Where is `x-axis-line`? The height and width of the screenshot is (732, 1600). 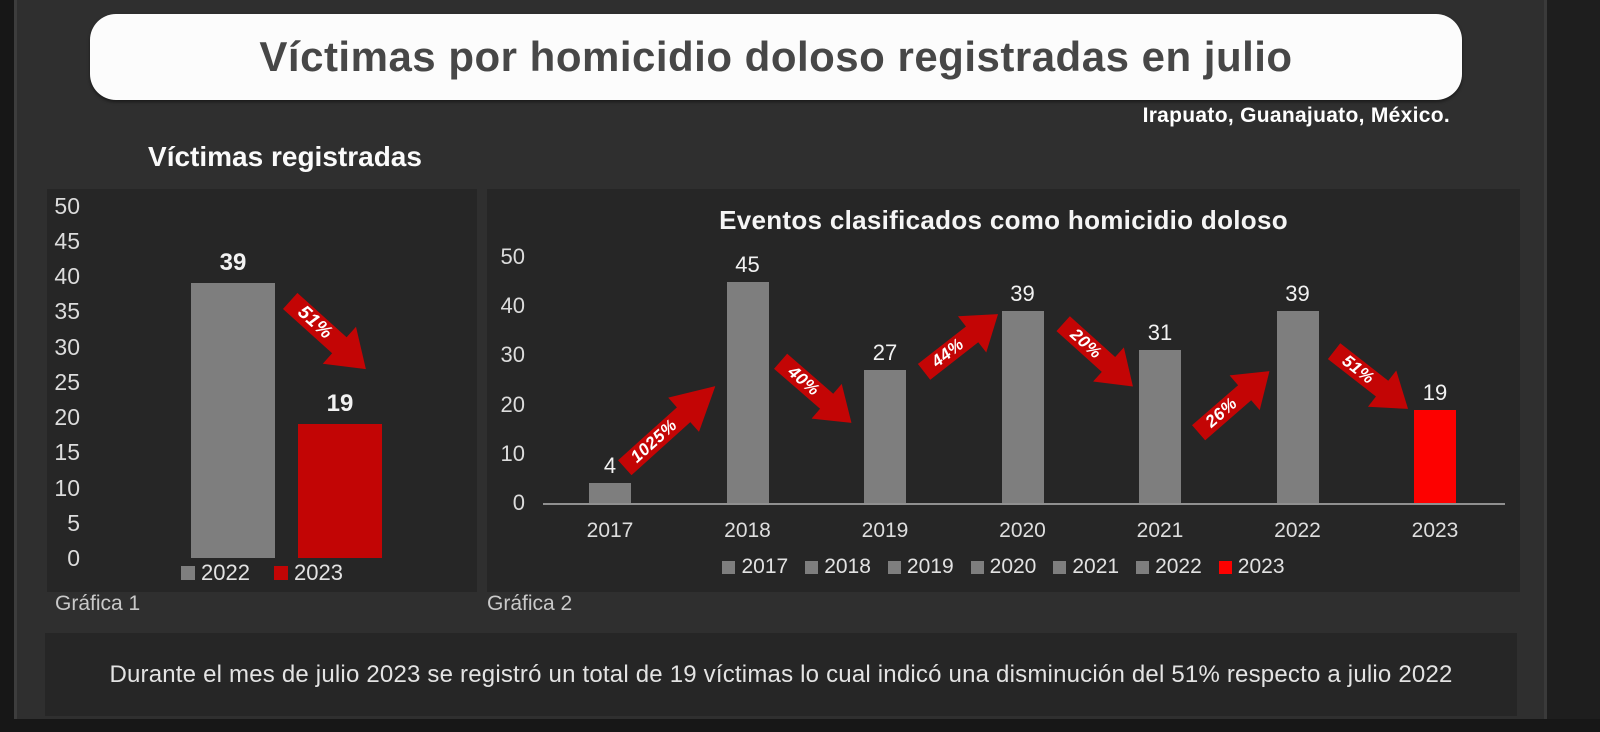 x-axis-line is located at coordinates (1024, 504).